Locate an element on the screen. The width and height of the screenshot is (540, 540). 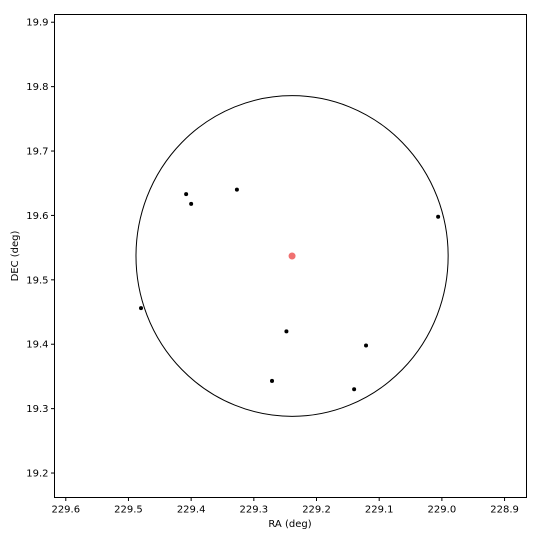
y-tick-label: 19.7 is located at coordinates (37, 152).